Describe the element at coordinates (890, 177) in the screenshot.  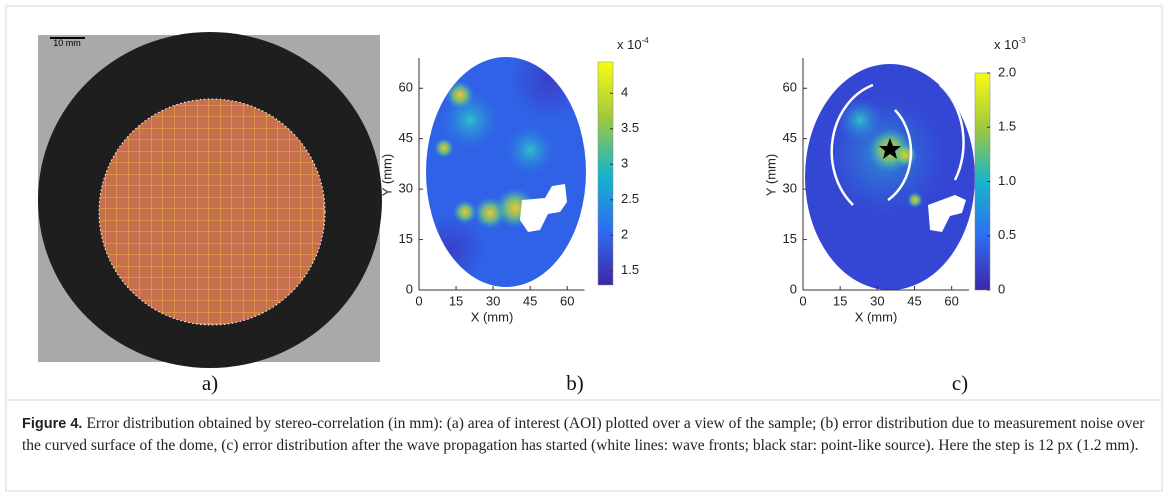
I see `heatmap-c` at that location.